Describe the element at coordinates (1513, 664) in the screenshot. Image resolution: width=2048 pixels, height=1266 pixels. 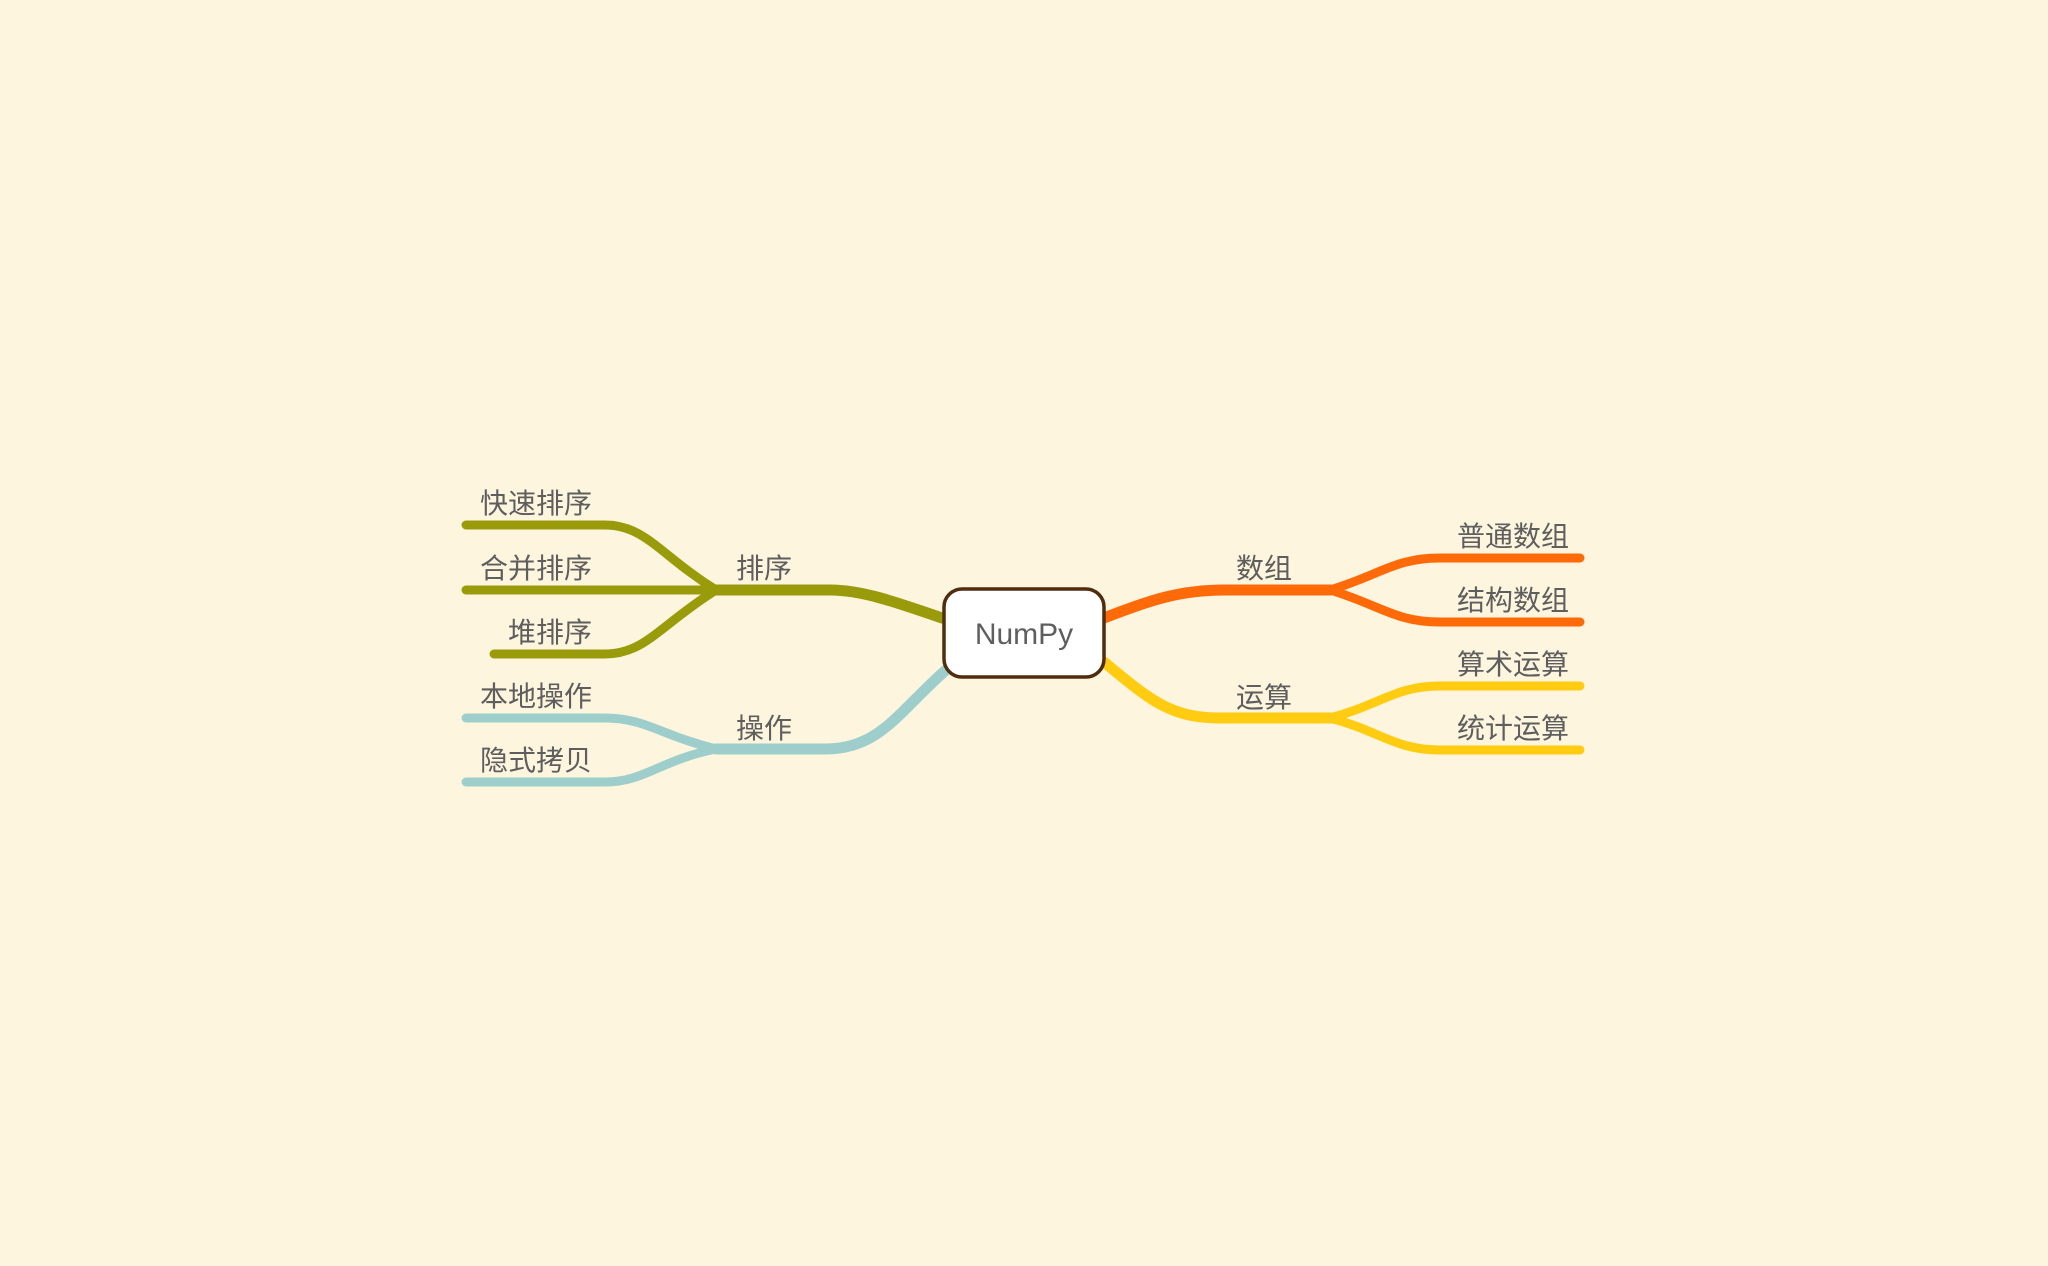
I see `child-label-arithmetic: 算术运算` at that location.